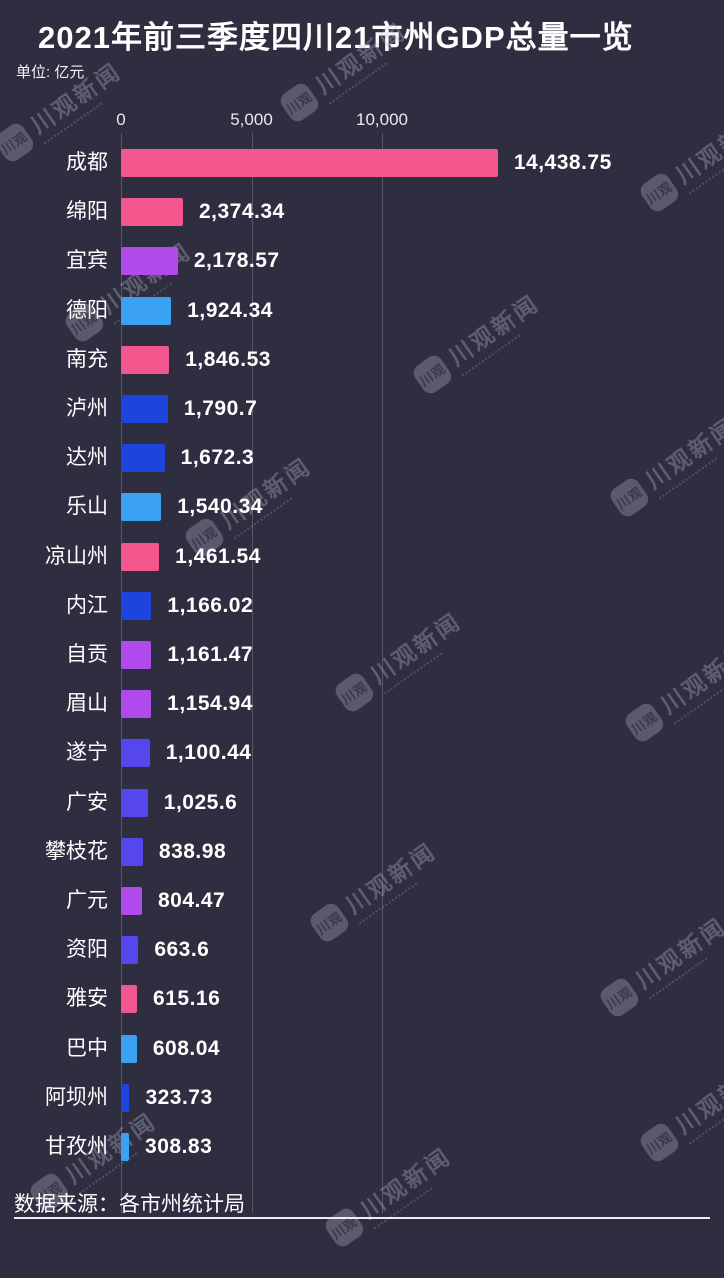 The height and width of the screenshot is (1278, 724). What do you see at coordinates (129, 1204) in the screenshot?
I see `source-label: 数据来源：各市州统计局` at bounding box center [129, 1204].